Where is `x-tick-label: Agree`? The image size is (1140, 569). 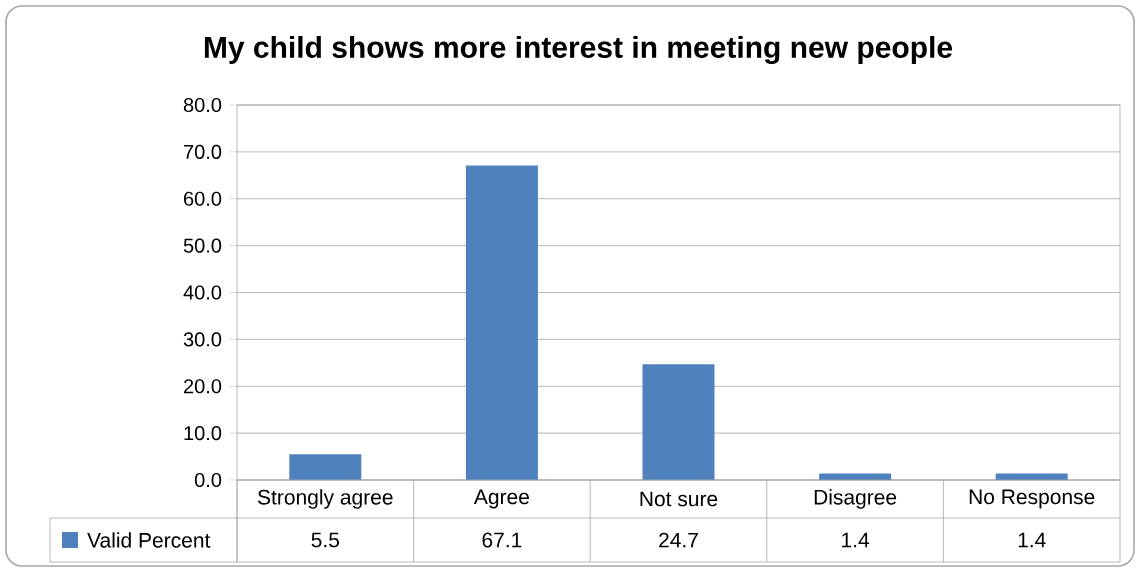 x-tick-label: Agree is located at coordinates (501, 499).